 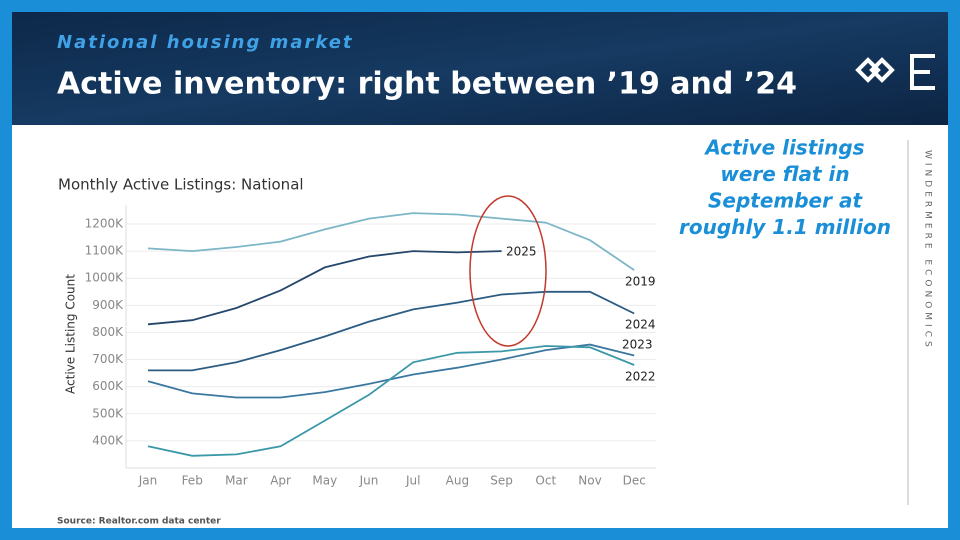 I want to click on kicker: National housing market, so click(x=205, y=42).